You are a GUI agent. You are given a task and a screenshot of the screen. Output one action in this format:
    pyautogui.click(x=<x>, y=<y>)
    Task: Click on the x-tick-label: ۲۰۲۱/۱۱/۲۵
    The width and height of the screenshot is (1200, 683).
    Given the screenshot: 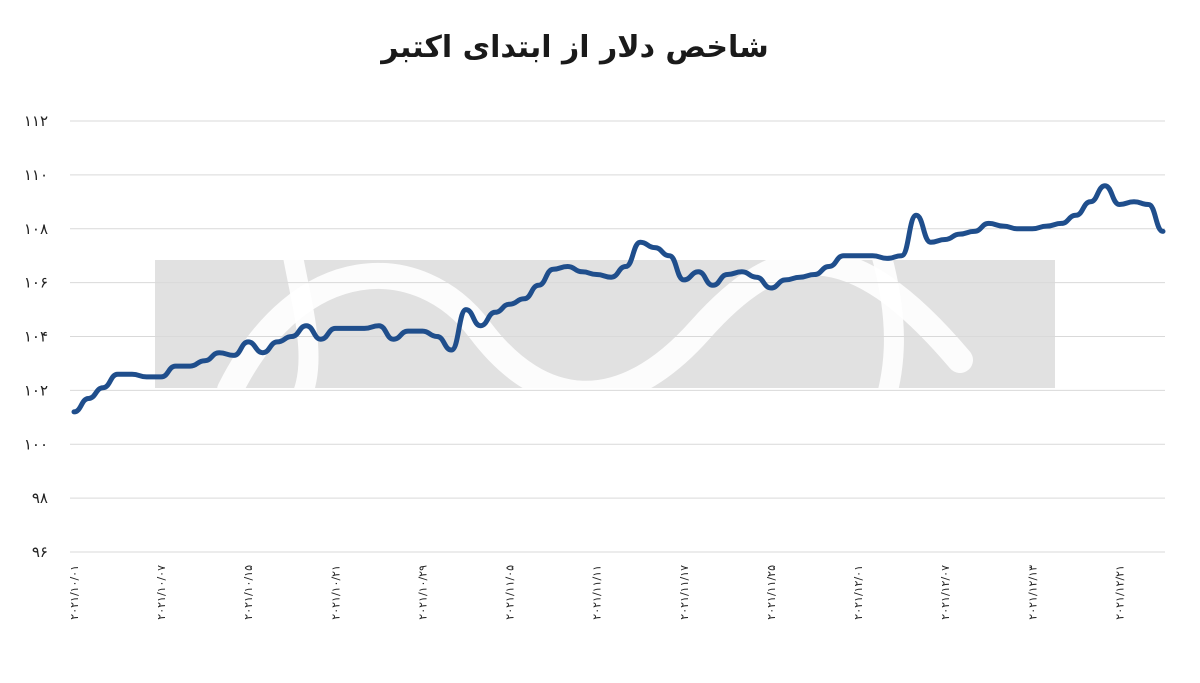 What is the action you would take?
    pyautogui.click(x=771, y=592)
    